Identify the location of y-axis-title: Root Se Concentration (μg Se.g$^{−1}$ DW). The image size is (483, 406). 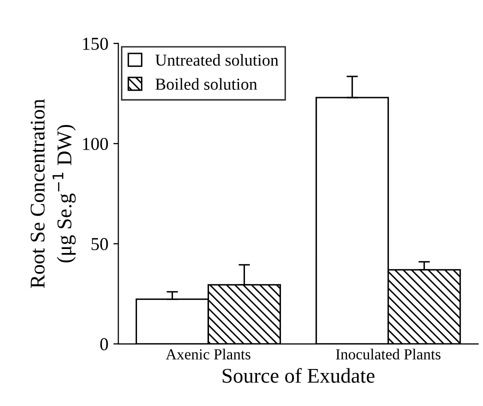
(53, 193).